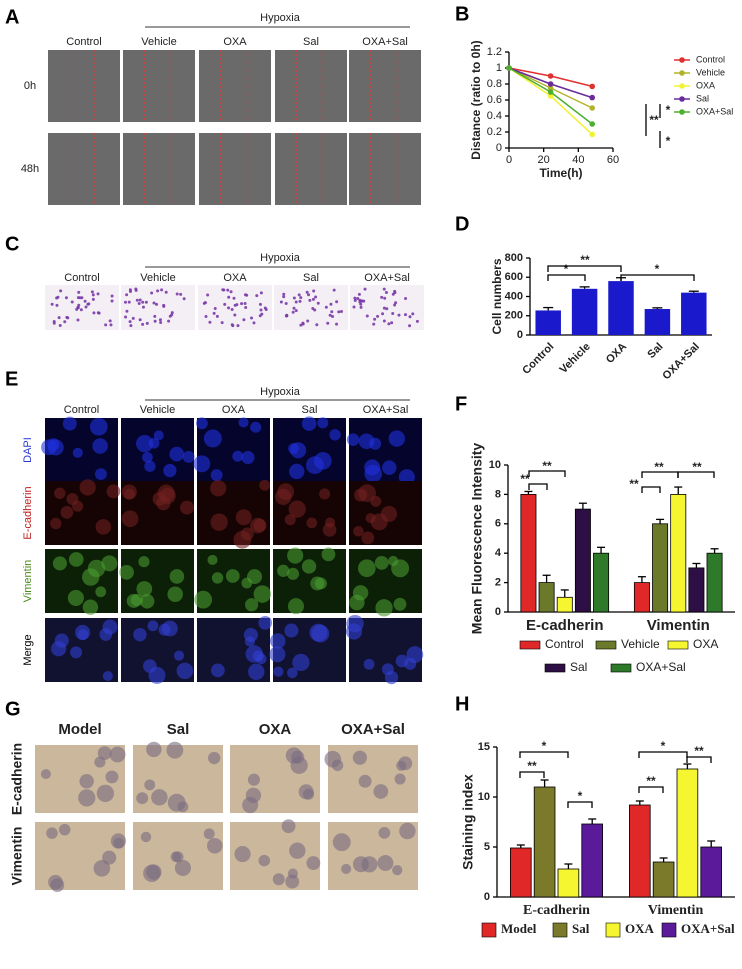 The height and width of the screenshot is (969, 742). Describe the element at coordinates (708, 928) in the screenshot. I see `legend-label: OXA+Sal` at that location.